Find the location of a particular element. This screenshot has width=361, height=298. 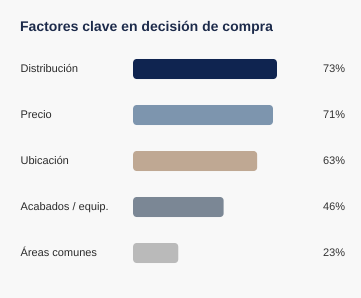

y-tick-label: Ubicación is located at coordinates (44, 161).